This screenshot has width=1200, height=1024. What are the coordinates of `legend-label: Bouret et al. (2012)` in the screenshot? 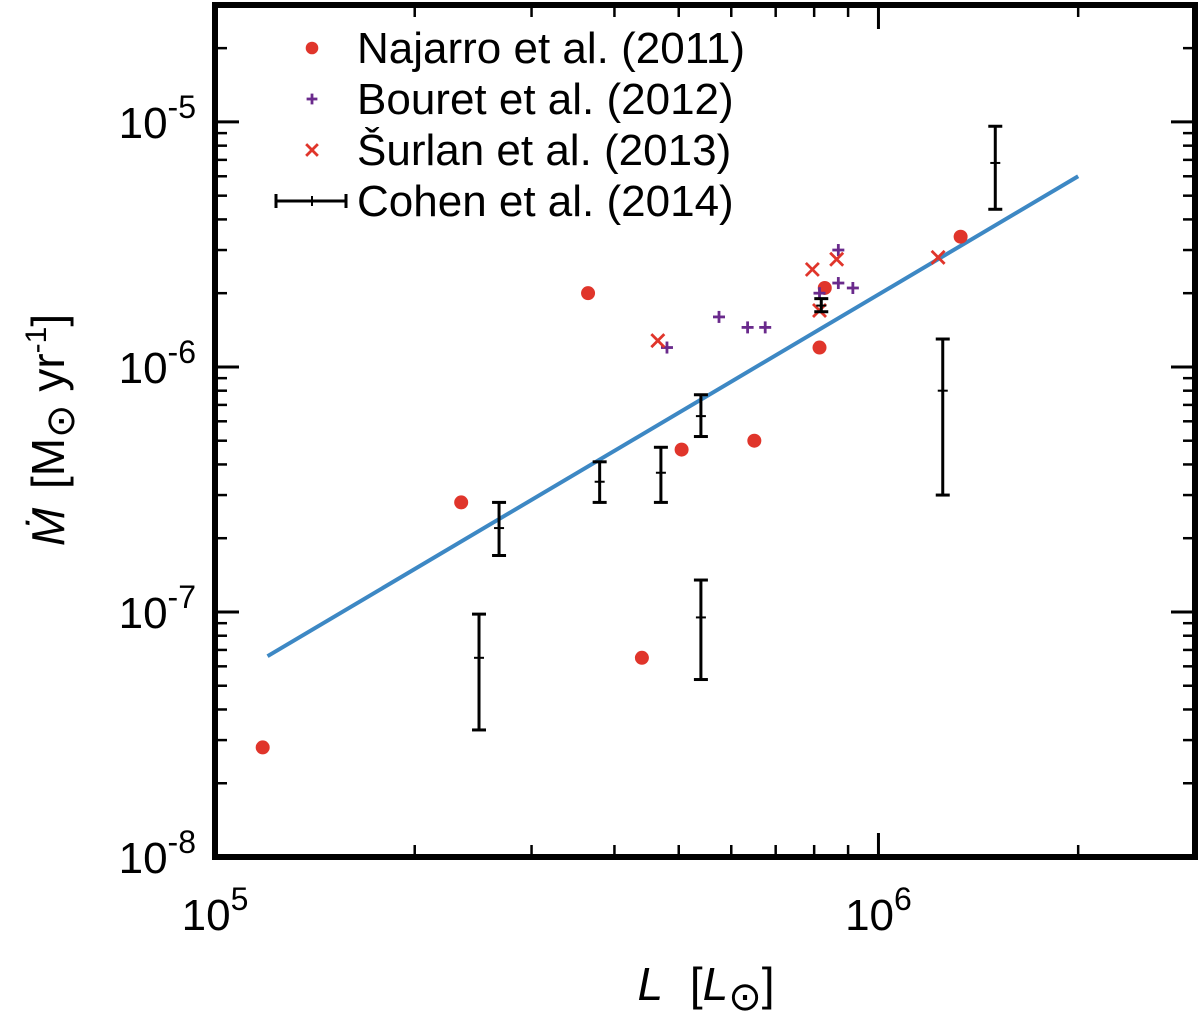 It's located at (545, 99).